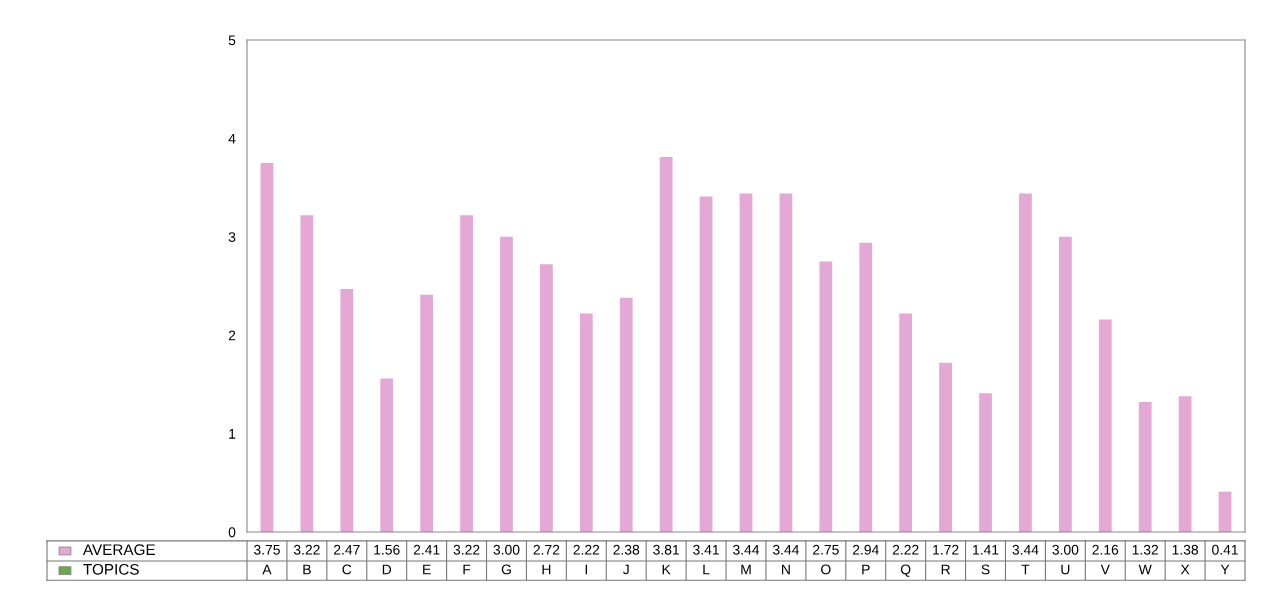  Describe the element at coordinates (666, 569) in the screenshot. I see `x-tick-label: K` at that location.